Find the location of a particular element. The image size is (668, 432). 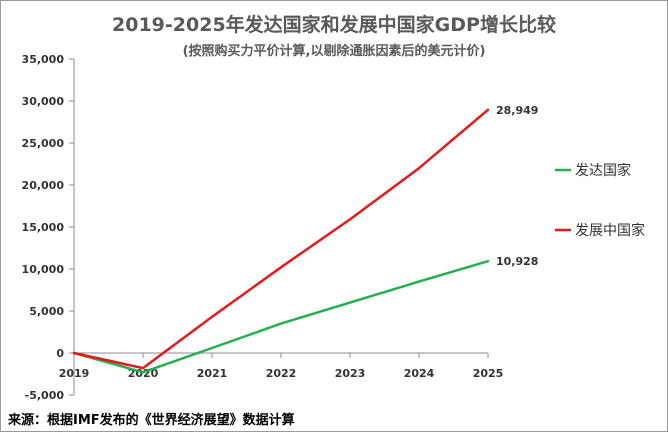

y-tick-label: 35,000 is located at coordinates (43, 59).